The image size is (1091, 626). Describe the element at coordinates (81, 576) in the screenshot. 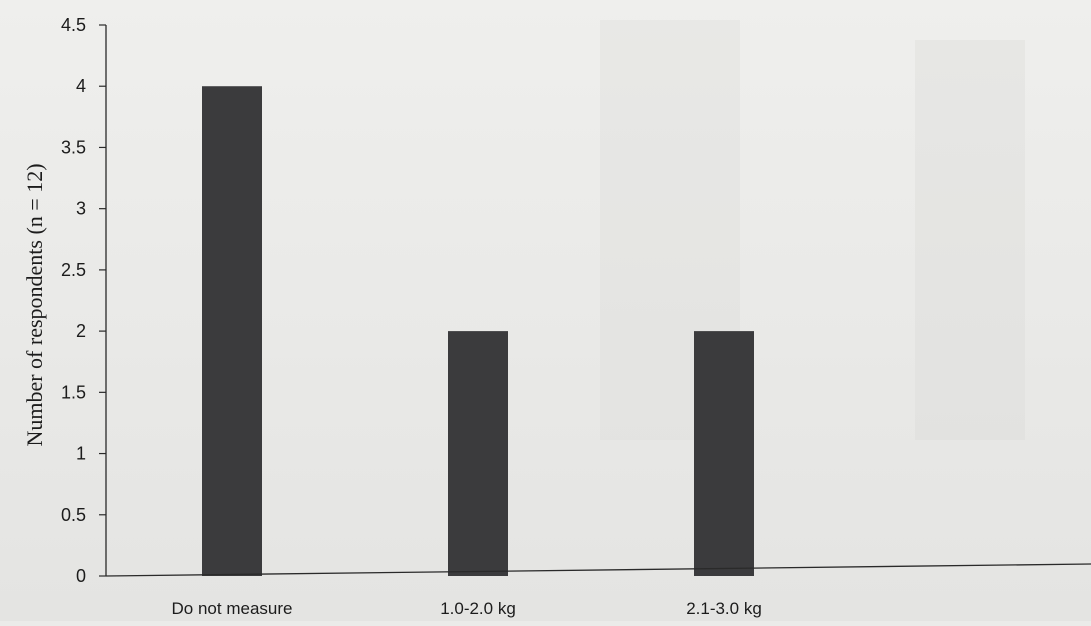

I see `y-tick-label: 0` at that location.